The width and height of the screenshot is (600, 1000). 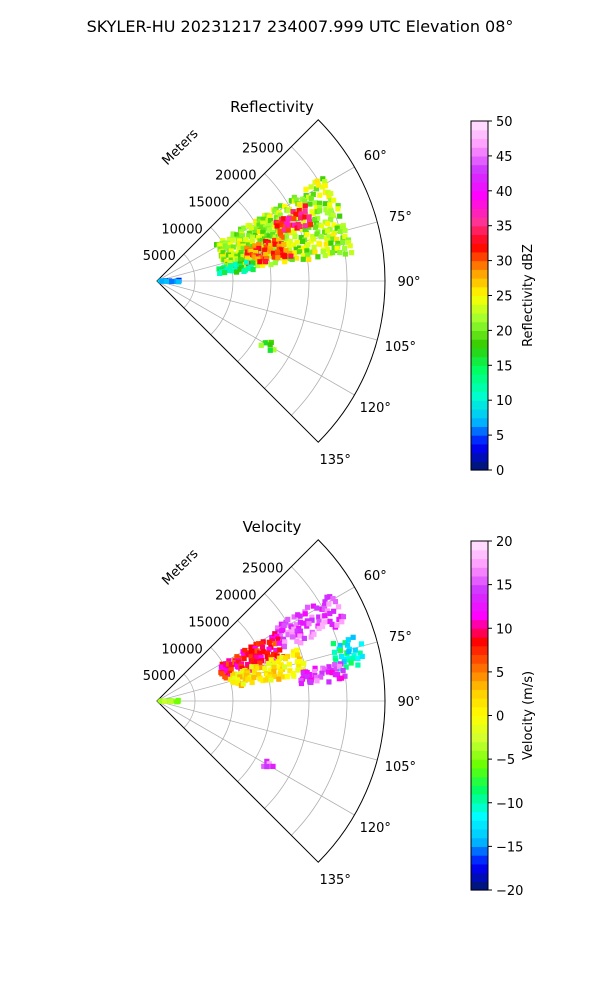 What do you see at coordinates (272, 107) in the screenshot?
I see `reflectivity-title: Reflectivity` at bounding box center [272, 107].